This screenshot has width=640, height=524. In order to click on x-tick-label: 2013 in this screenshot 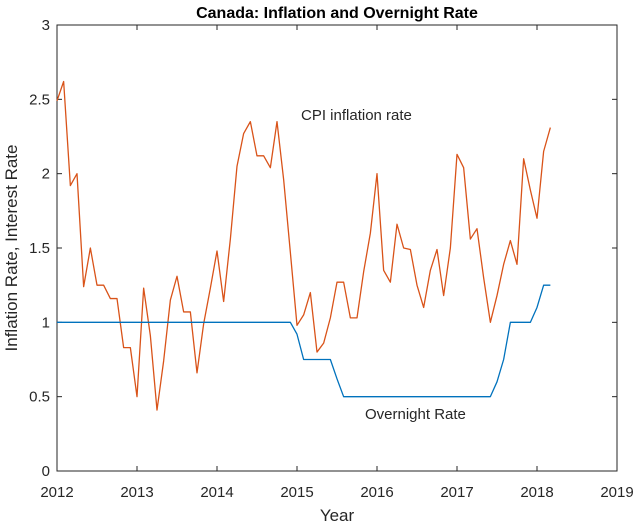, I will do `click(136, 492)`.